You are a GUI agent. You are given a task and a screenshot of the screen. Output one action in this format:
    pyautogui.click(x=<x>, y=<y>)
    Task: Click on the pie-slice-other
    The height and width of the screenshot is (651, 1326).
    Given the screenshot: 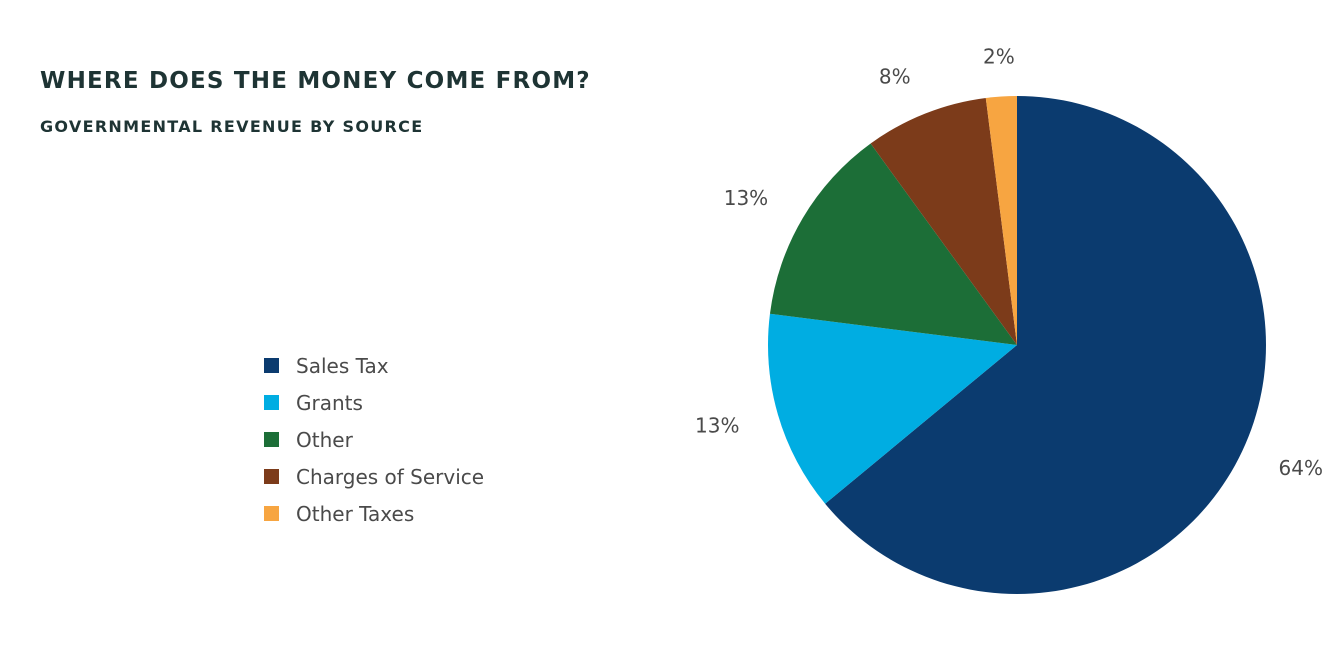 What is the action you would take?
    pyautogui.click(x=893, y=244)
    